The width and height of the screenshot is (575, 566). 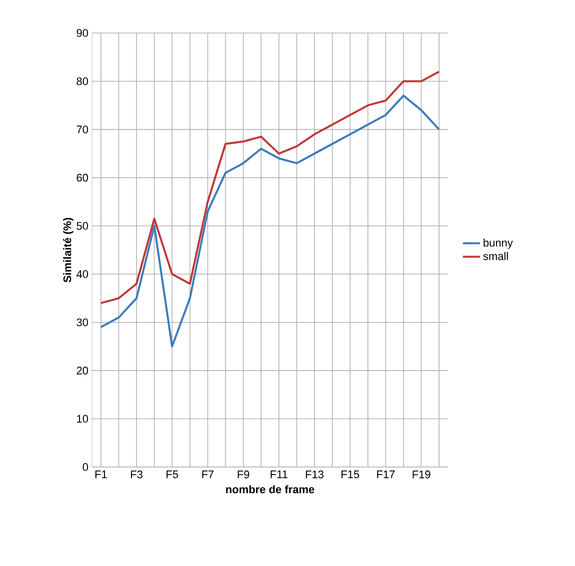 I want to click on y-tick-label: 90, so click(x=82, y=33).